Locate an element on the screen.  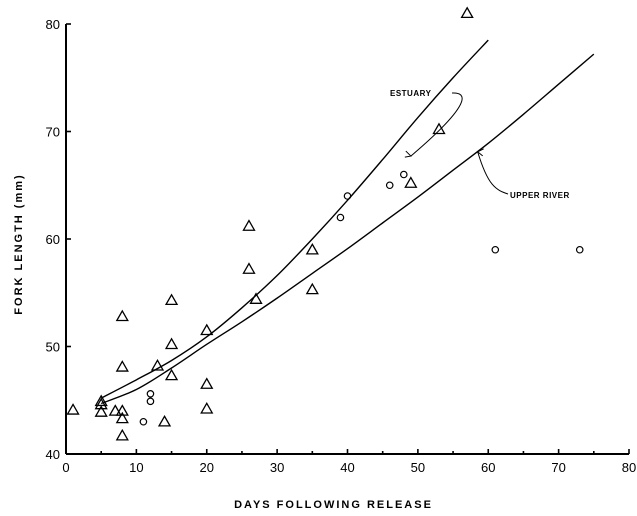
x-axis-title: DAYS FOLLOWING RELEASE is located at coordinates (333, 505).